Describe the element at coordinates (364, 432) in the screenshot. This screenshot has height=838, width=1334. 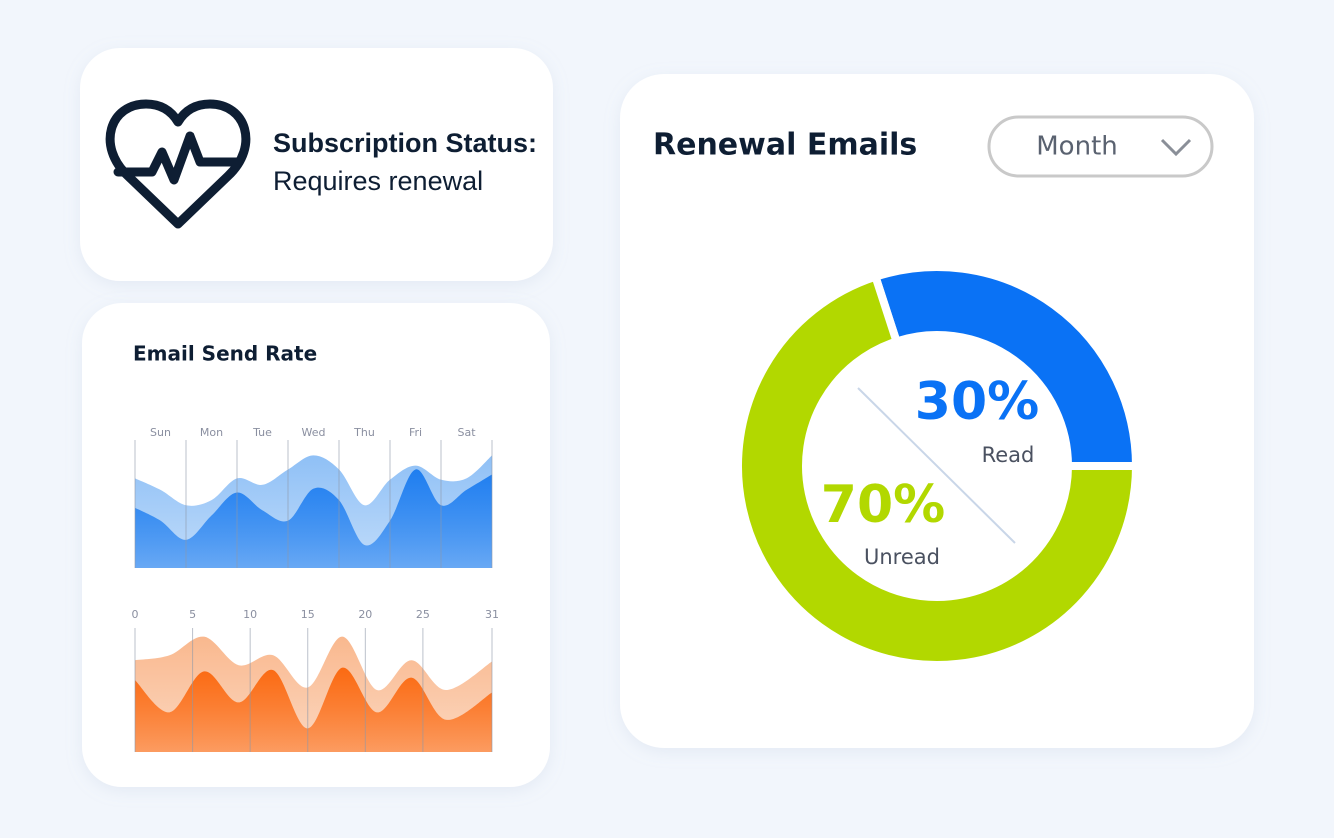
I see `x-tick-label: Thu` at that location.